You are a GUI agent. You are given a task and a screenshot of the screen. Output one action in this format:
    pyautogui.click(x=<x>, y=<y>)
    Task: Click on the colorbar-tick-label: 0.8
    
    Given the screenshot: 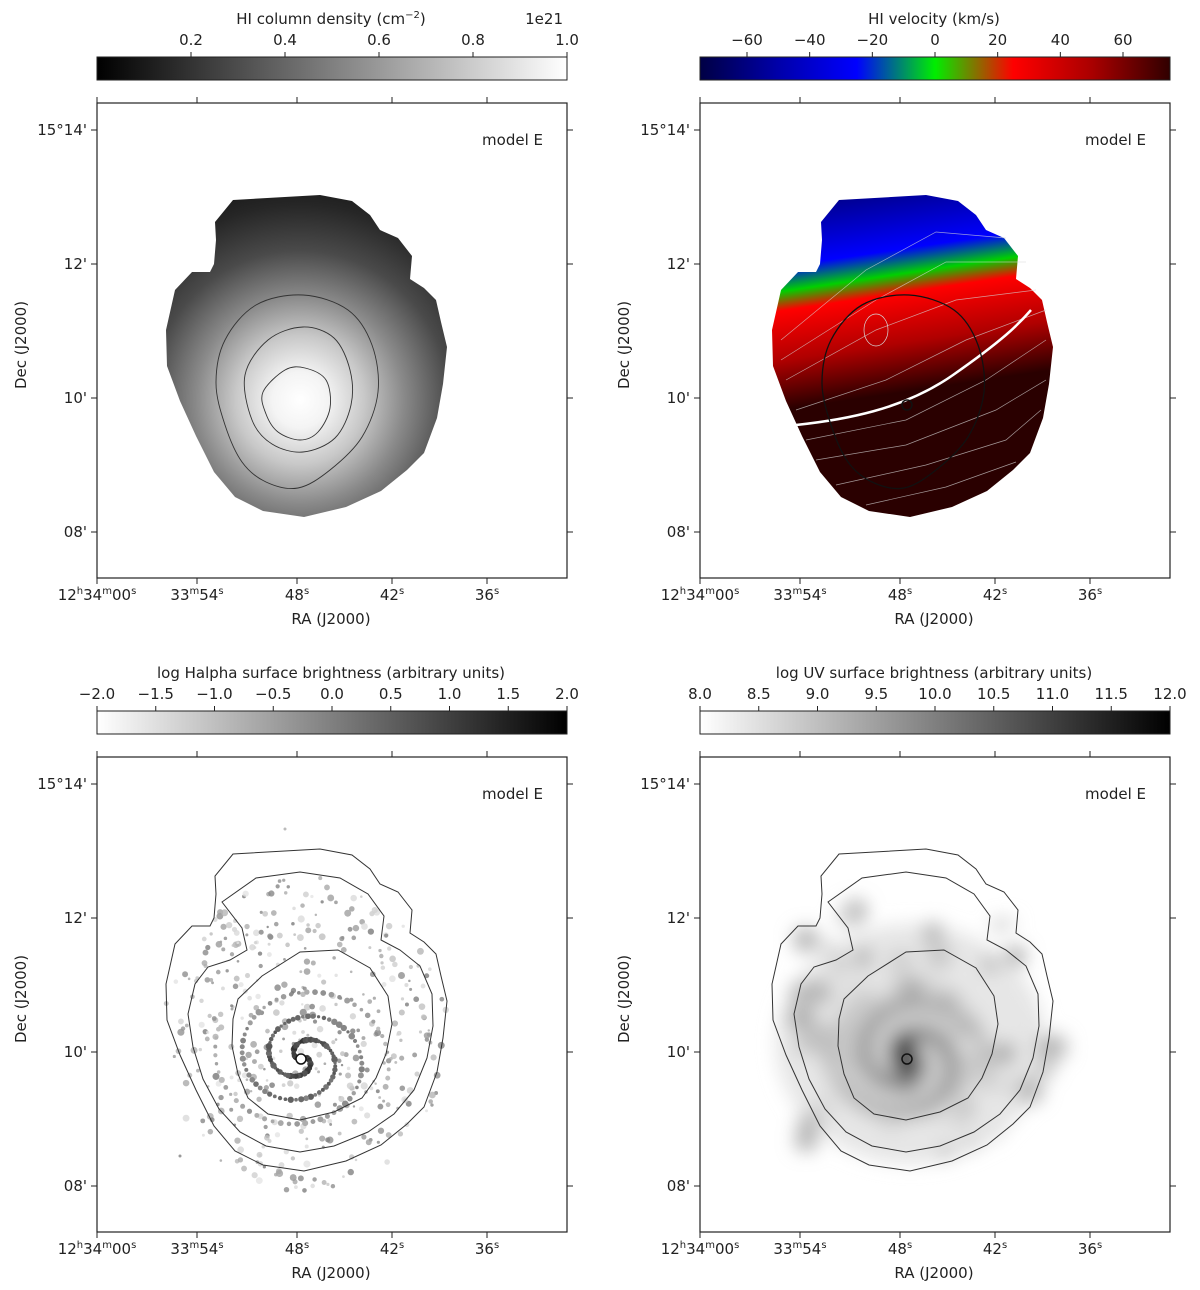 What is the action you would take?
    pyautogui.click(x=473, y=40)
    